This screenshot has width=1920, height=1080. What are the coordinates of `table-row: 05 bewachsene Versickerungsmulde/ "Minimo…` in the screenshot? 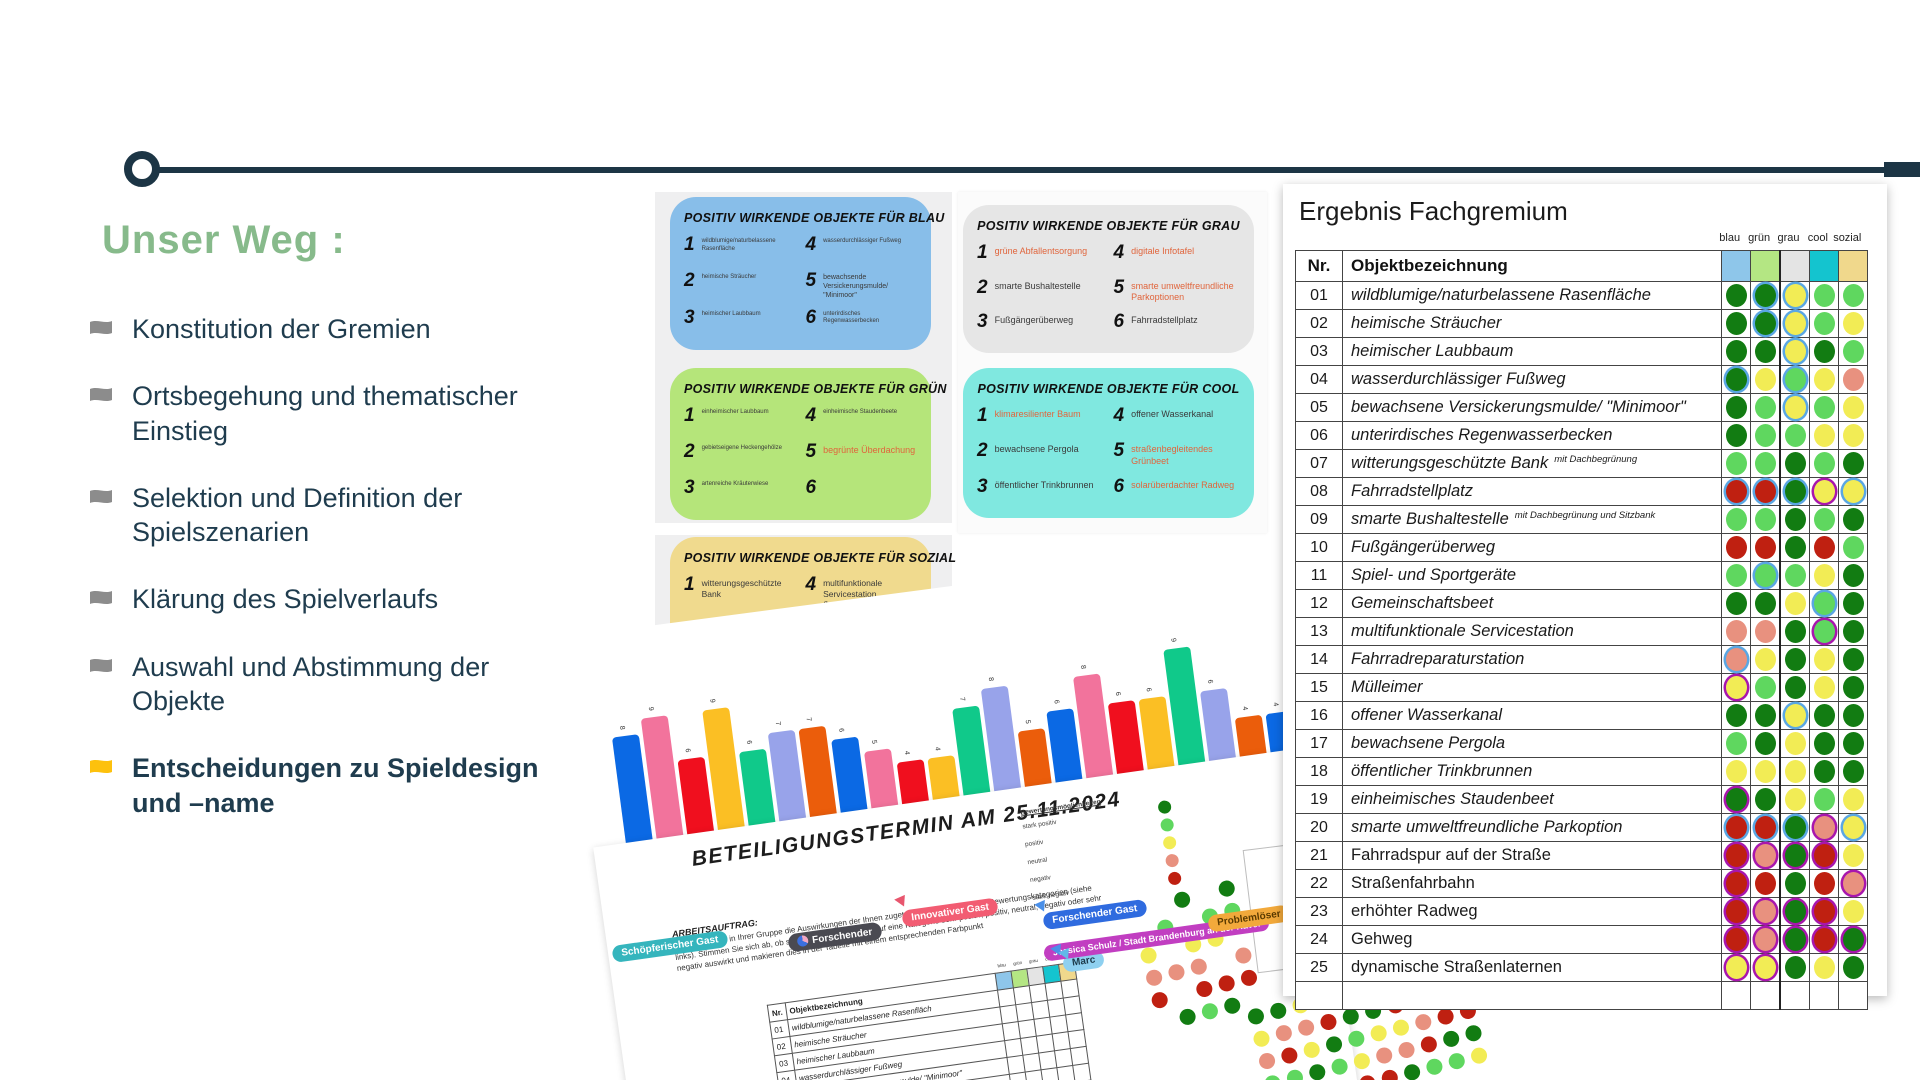 It's located at (1581, 407).